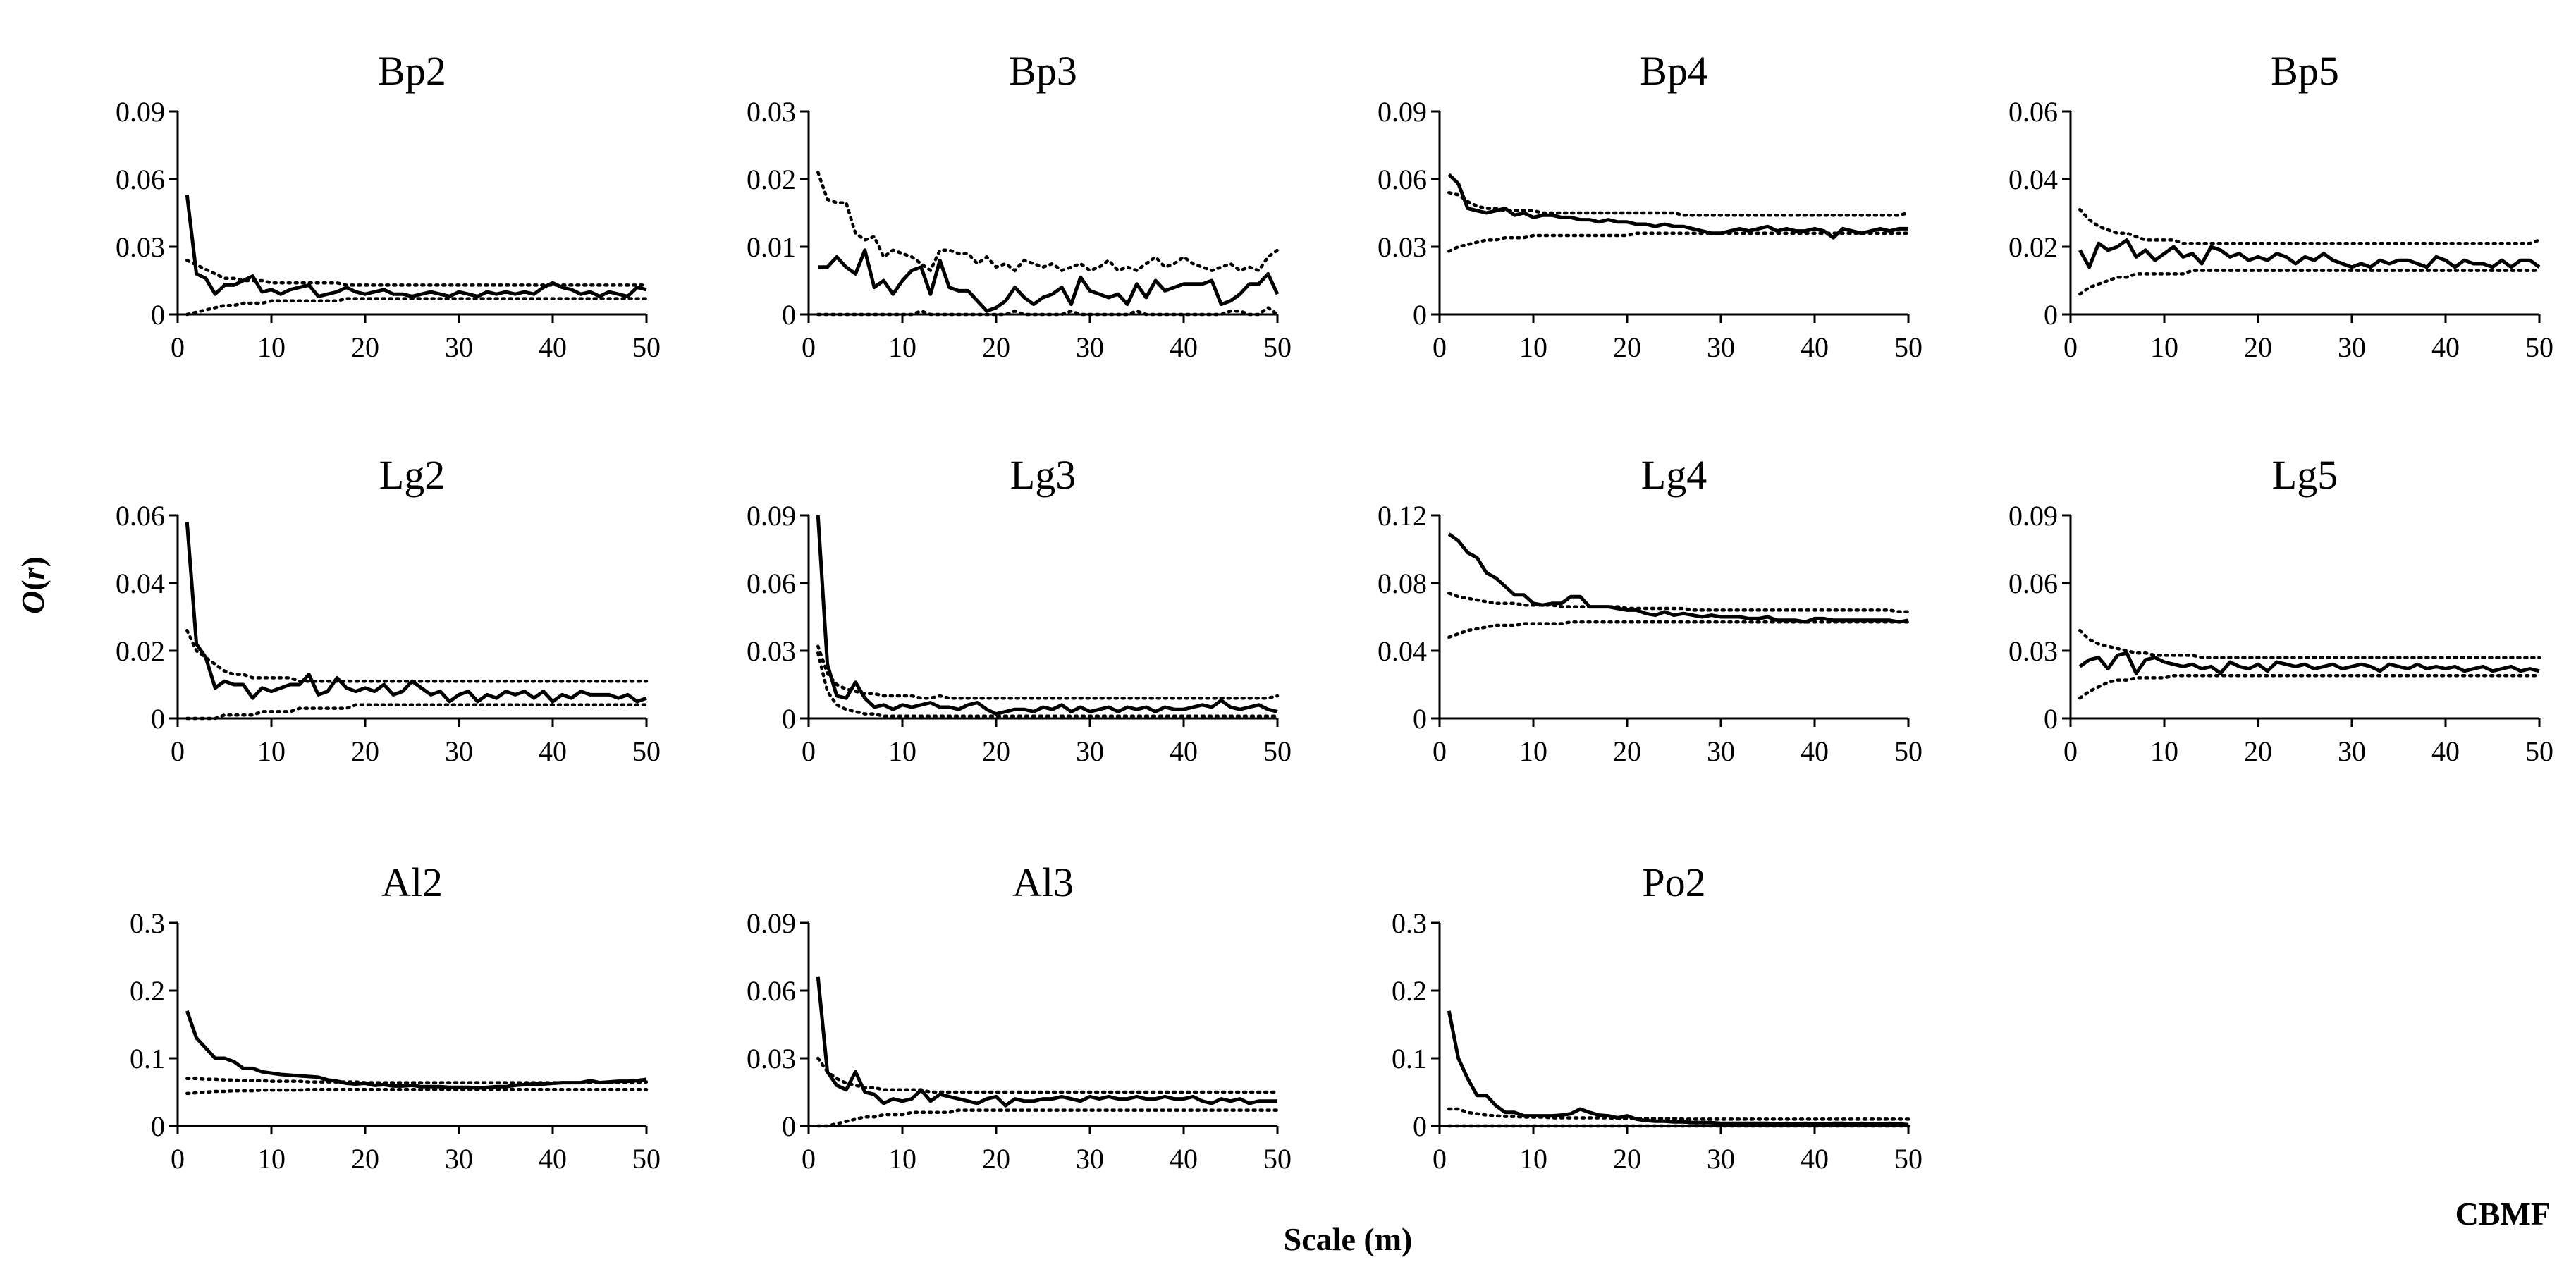 The width and height of the screenshot is (2576, 1274). What do you see at coordinates (417, 712) in the screenshot?
I see `lower-envelope-line-lg2` at bounding box center [417, 712].